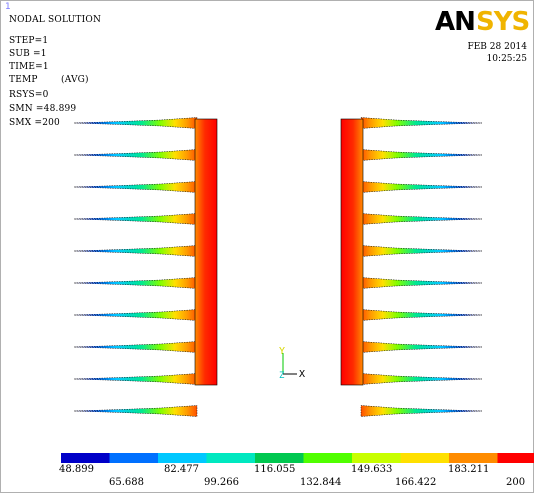 This screenshot has height=494, width=534. I want to click on triad-x-label: X, so click(302, 374).